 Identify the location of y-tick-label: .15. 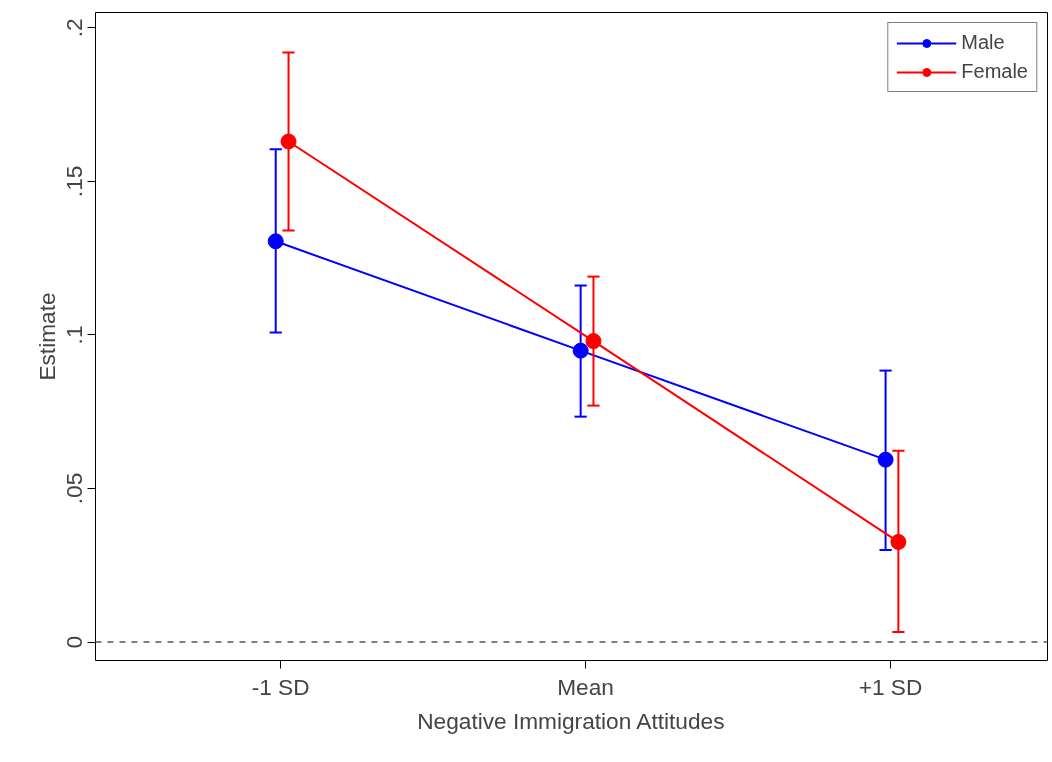
(74, 181).